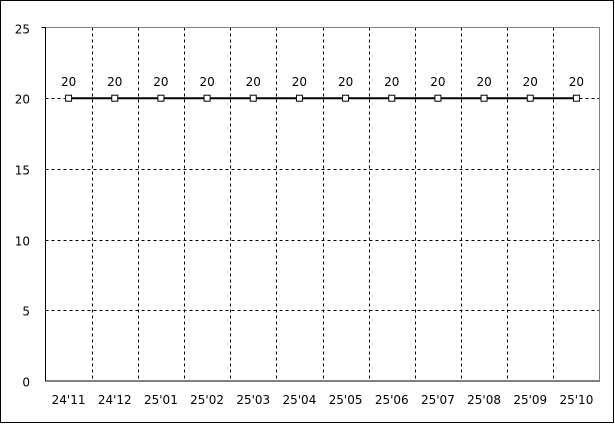  I want to click on x-tick-label: 25'07, so click(438, 400).